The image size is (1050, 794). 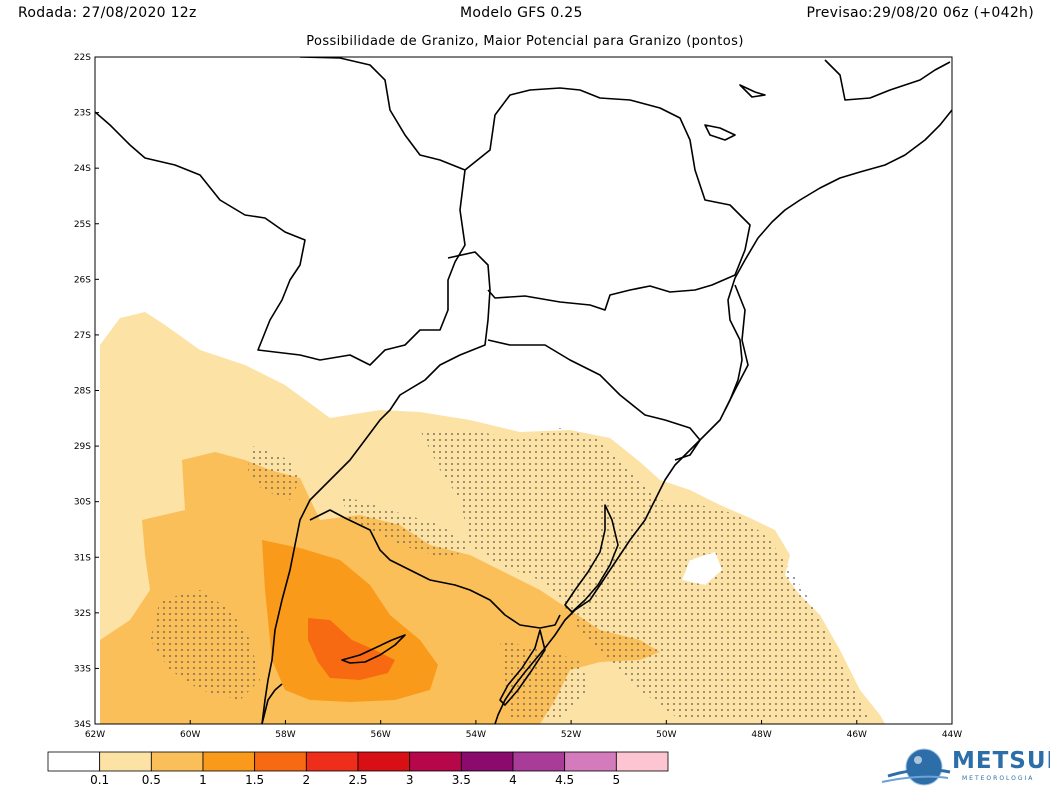 I want to click on lon-tick-label: 46W, so click(x=857, y=735).